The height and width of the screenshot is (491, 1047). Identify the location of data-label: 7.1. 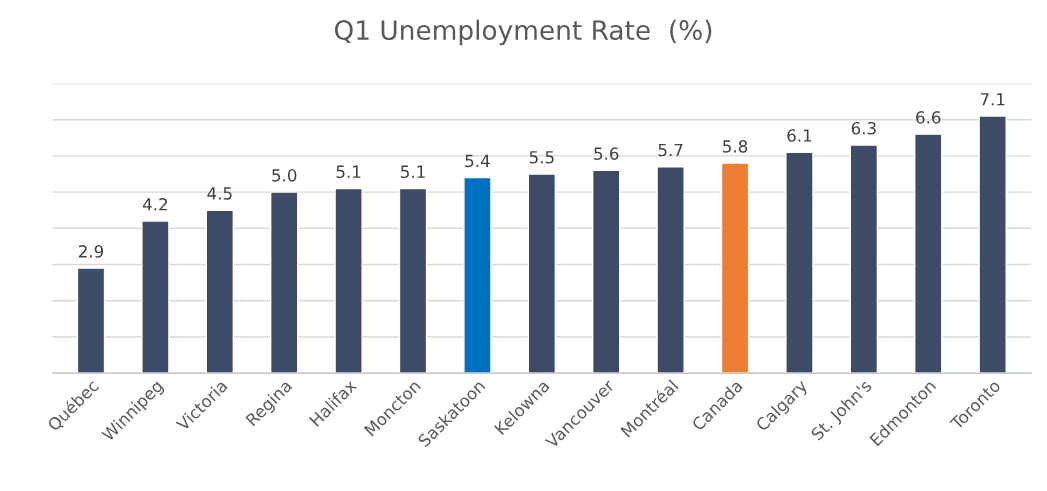
(992, 99).